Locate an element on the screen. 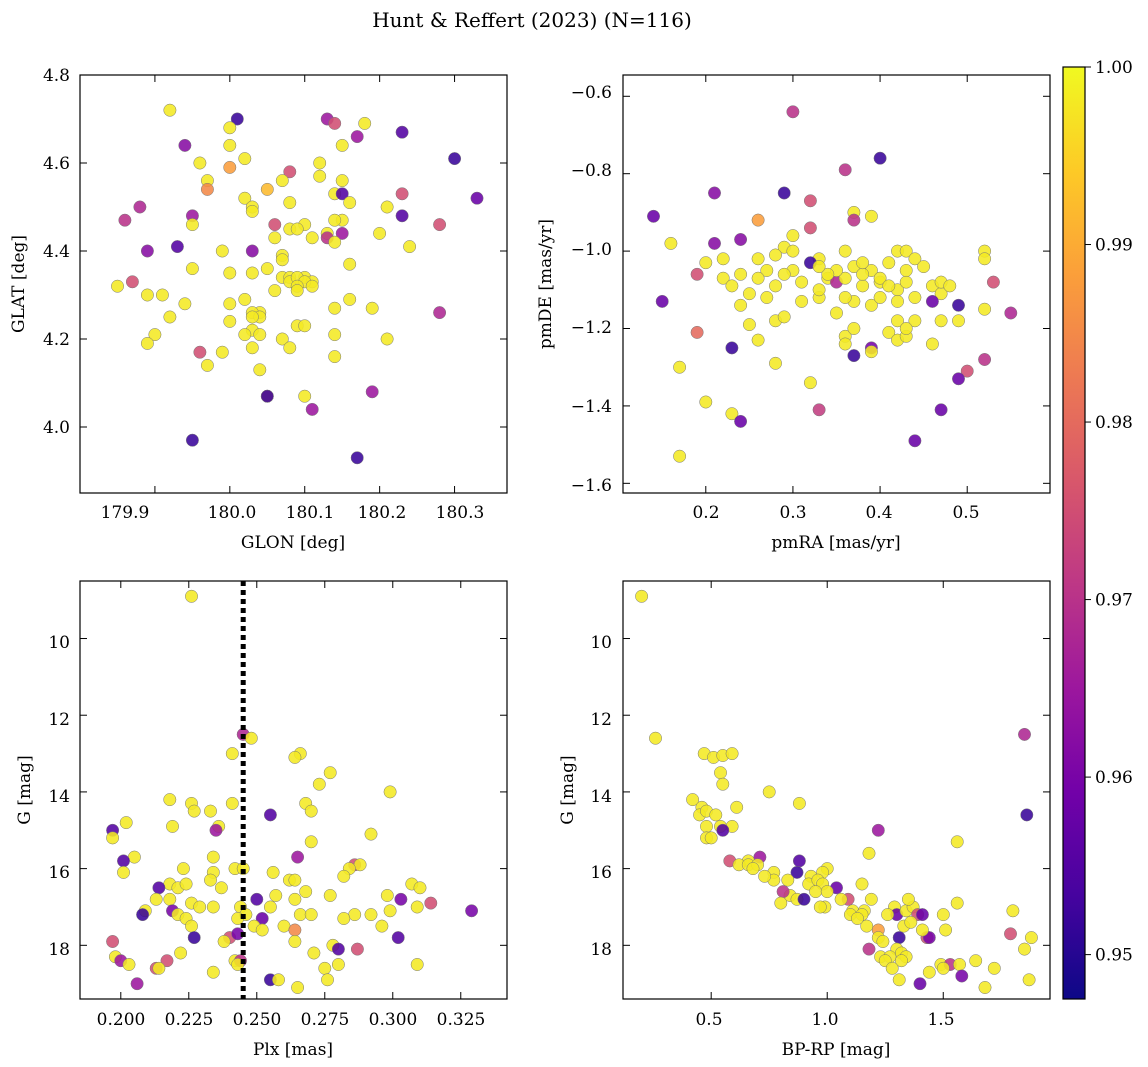  colorbar-tick-label: 0.99 is located at coordinates (1114, 246).